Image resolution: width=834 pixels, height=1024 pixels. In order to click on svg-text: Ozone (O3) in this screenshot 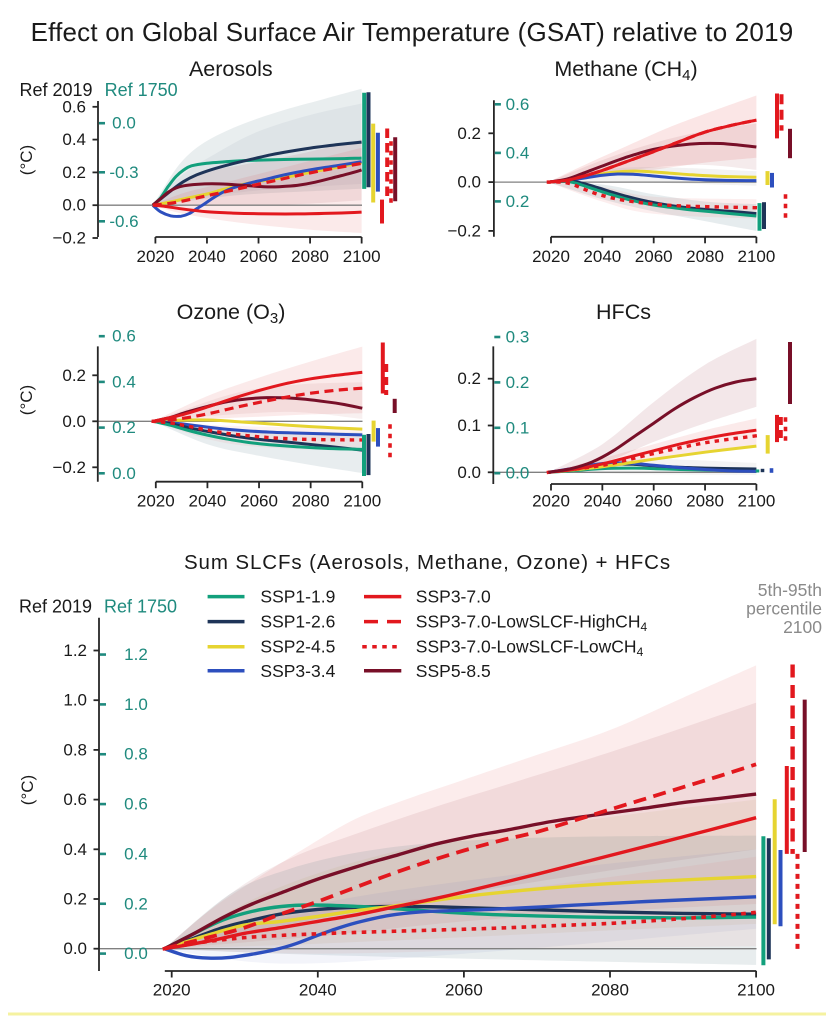, I will do `click(231, 313)`.